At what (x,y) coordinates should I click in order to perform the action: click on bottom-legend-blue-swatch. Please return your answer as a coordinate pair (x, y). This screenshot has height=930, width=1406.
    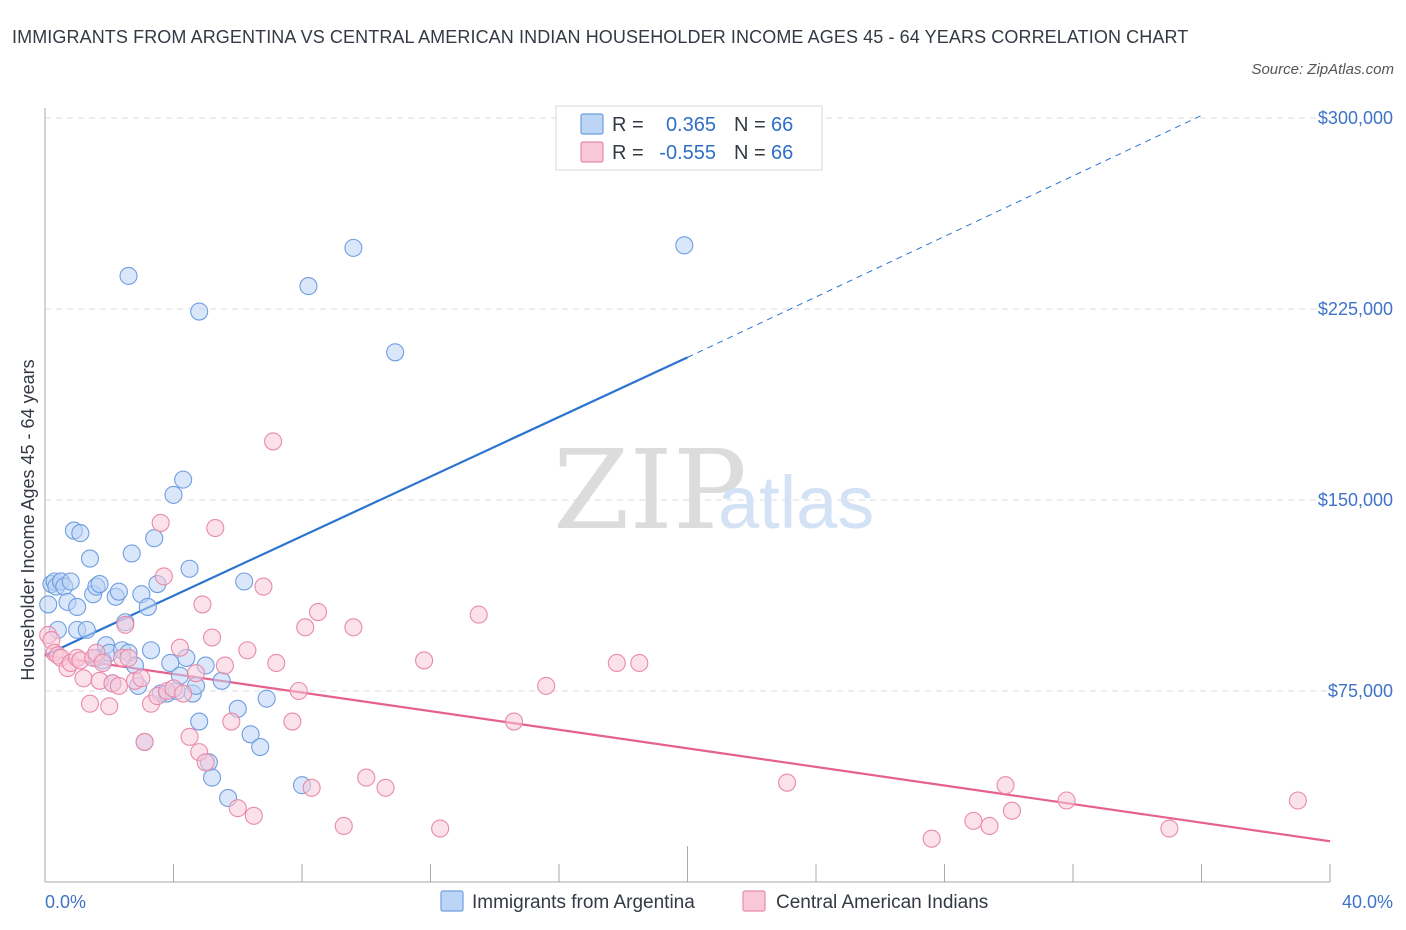
    Looking at the image, I should click on (452, 901).